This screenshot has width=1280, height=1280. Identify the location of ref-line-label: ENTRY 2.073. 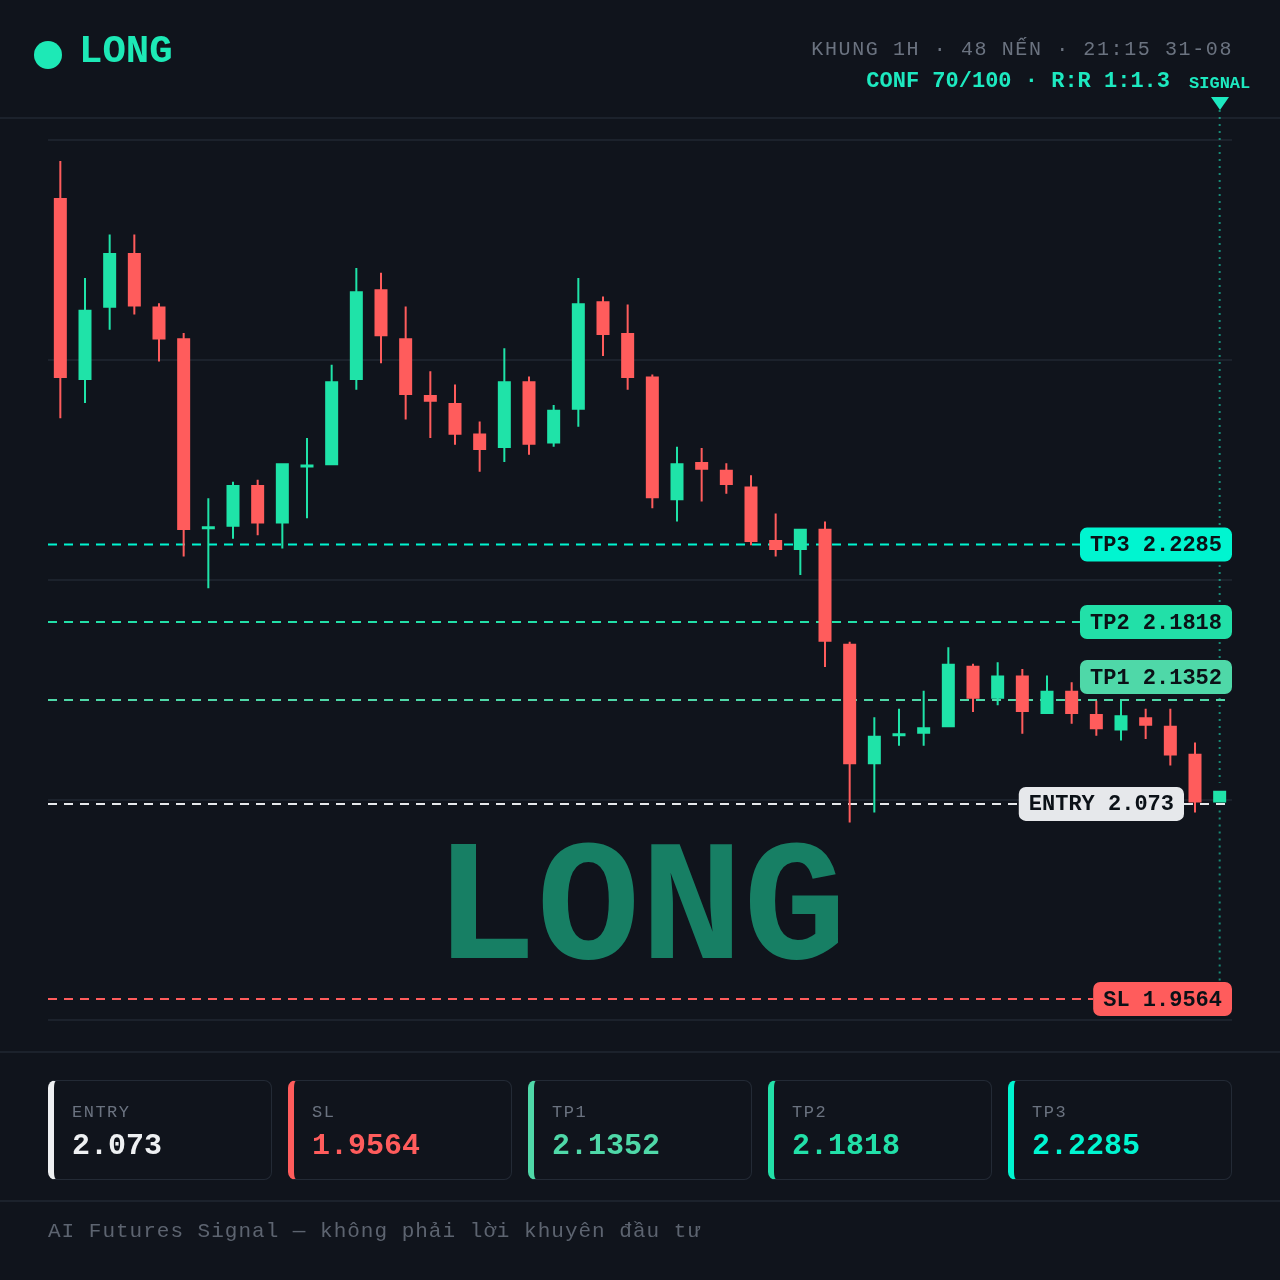
(1101, 805).